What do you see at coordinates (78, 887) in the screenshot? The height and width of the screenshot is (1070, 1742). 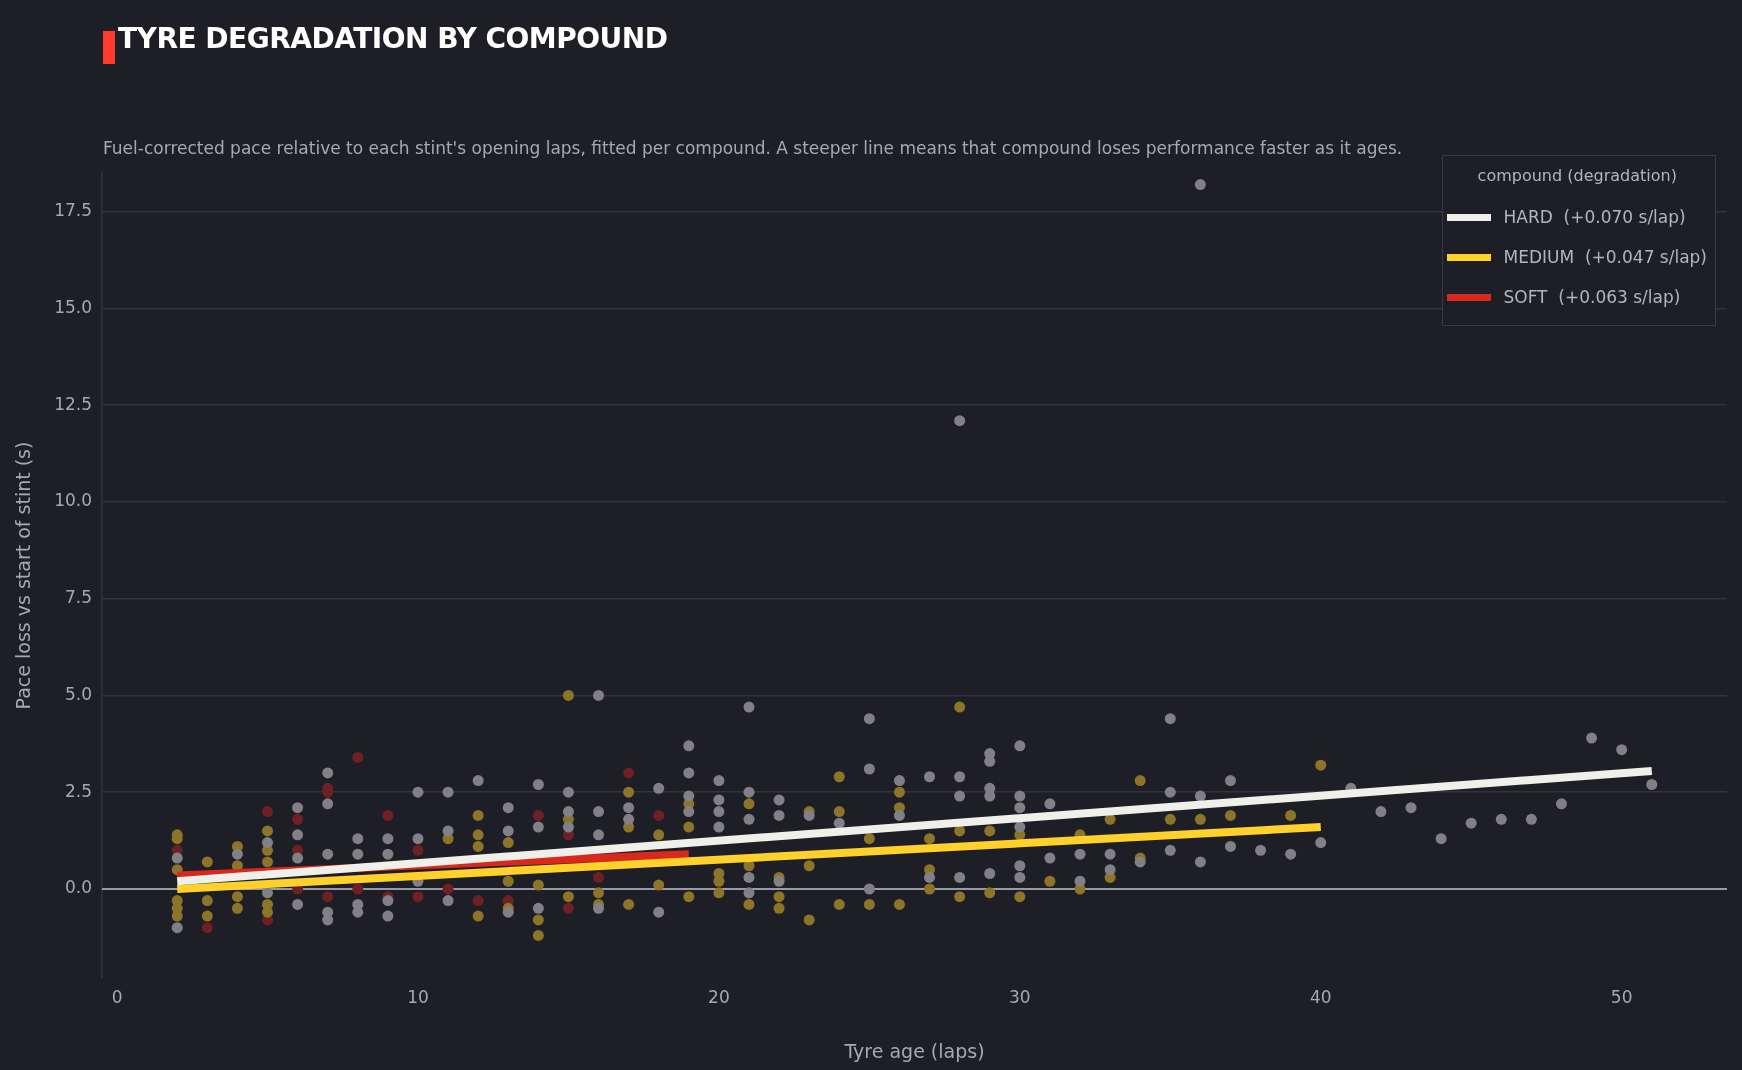 I see `y-tick-label: 0.0` at bounding box center [78, 887].